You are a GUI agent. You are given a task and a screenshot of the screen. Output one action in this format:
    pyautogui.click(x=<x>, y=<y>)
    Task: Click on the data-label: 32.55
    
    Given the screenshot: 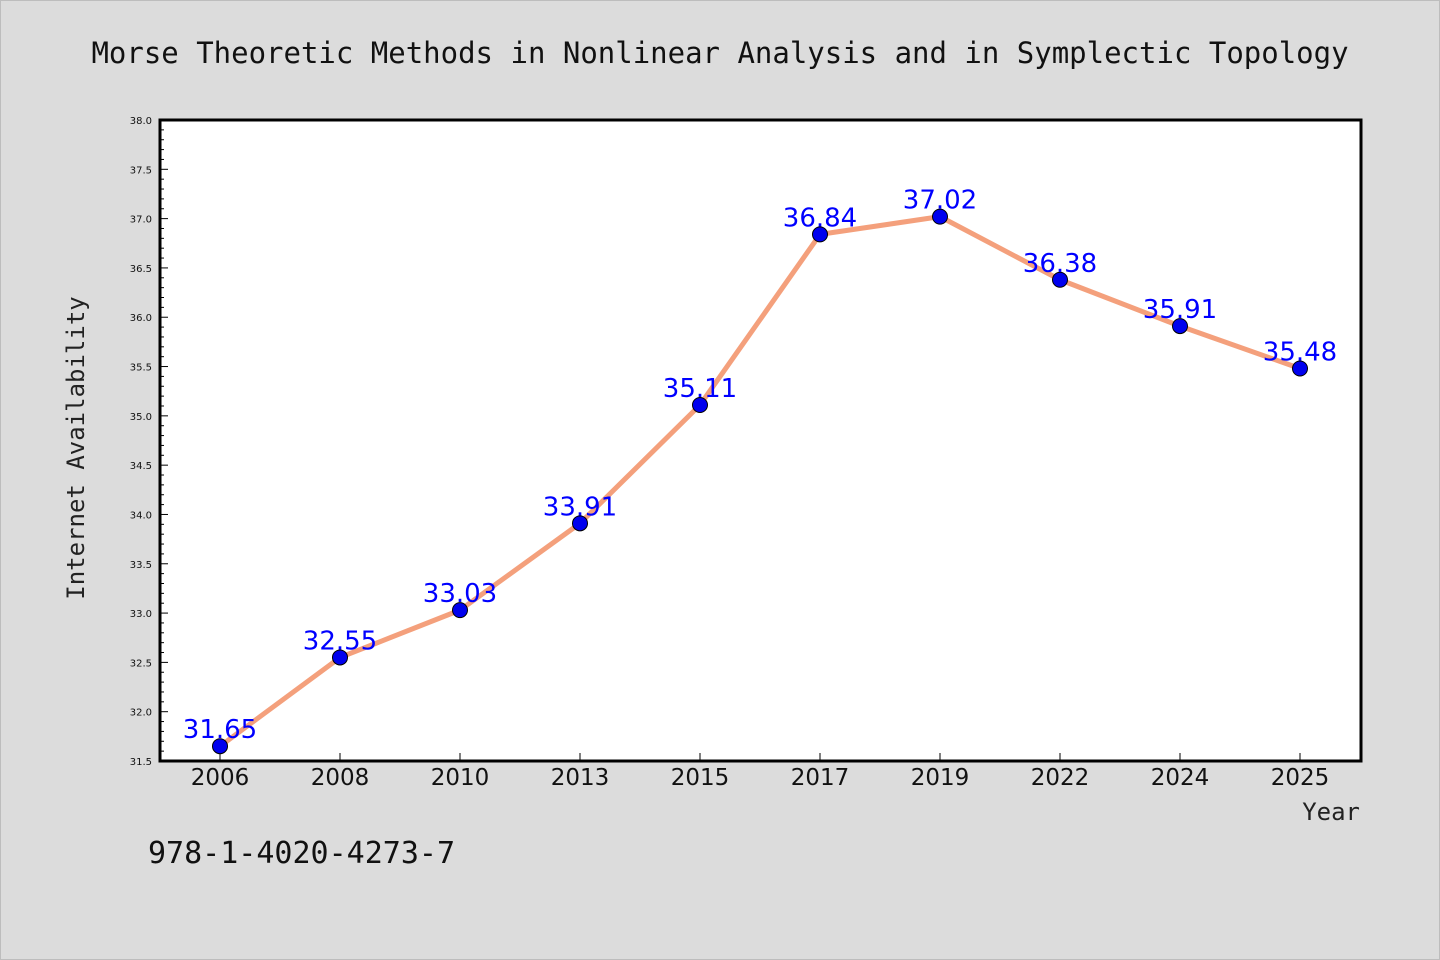 What is the action you would take?
    pyautogui.click(x=340, y=641)
    